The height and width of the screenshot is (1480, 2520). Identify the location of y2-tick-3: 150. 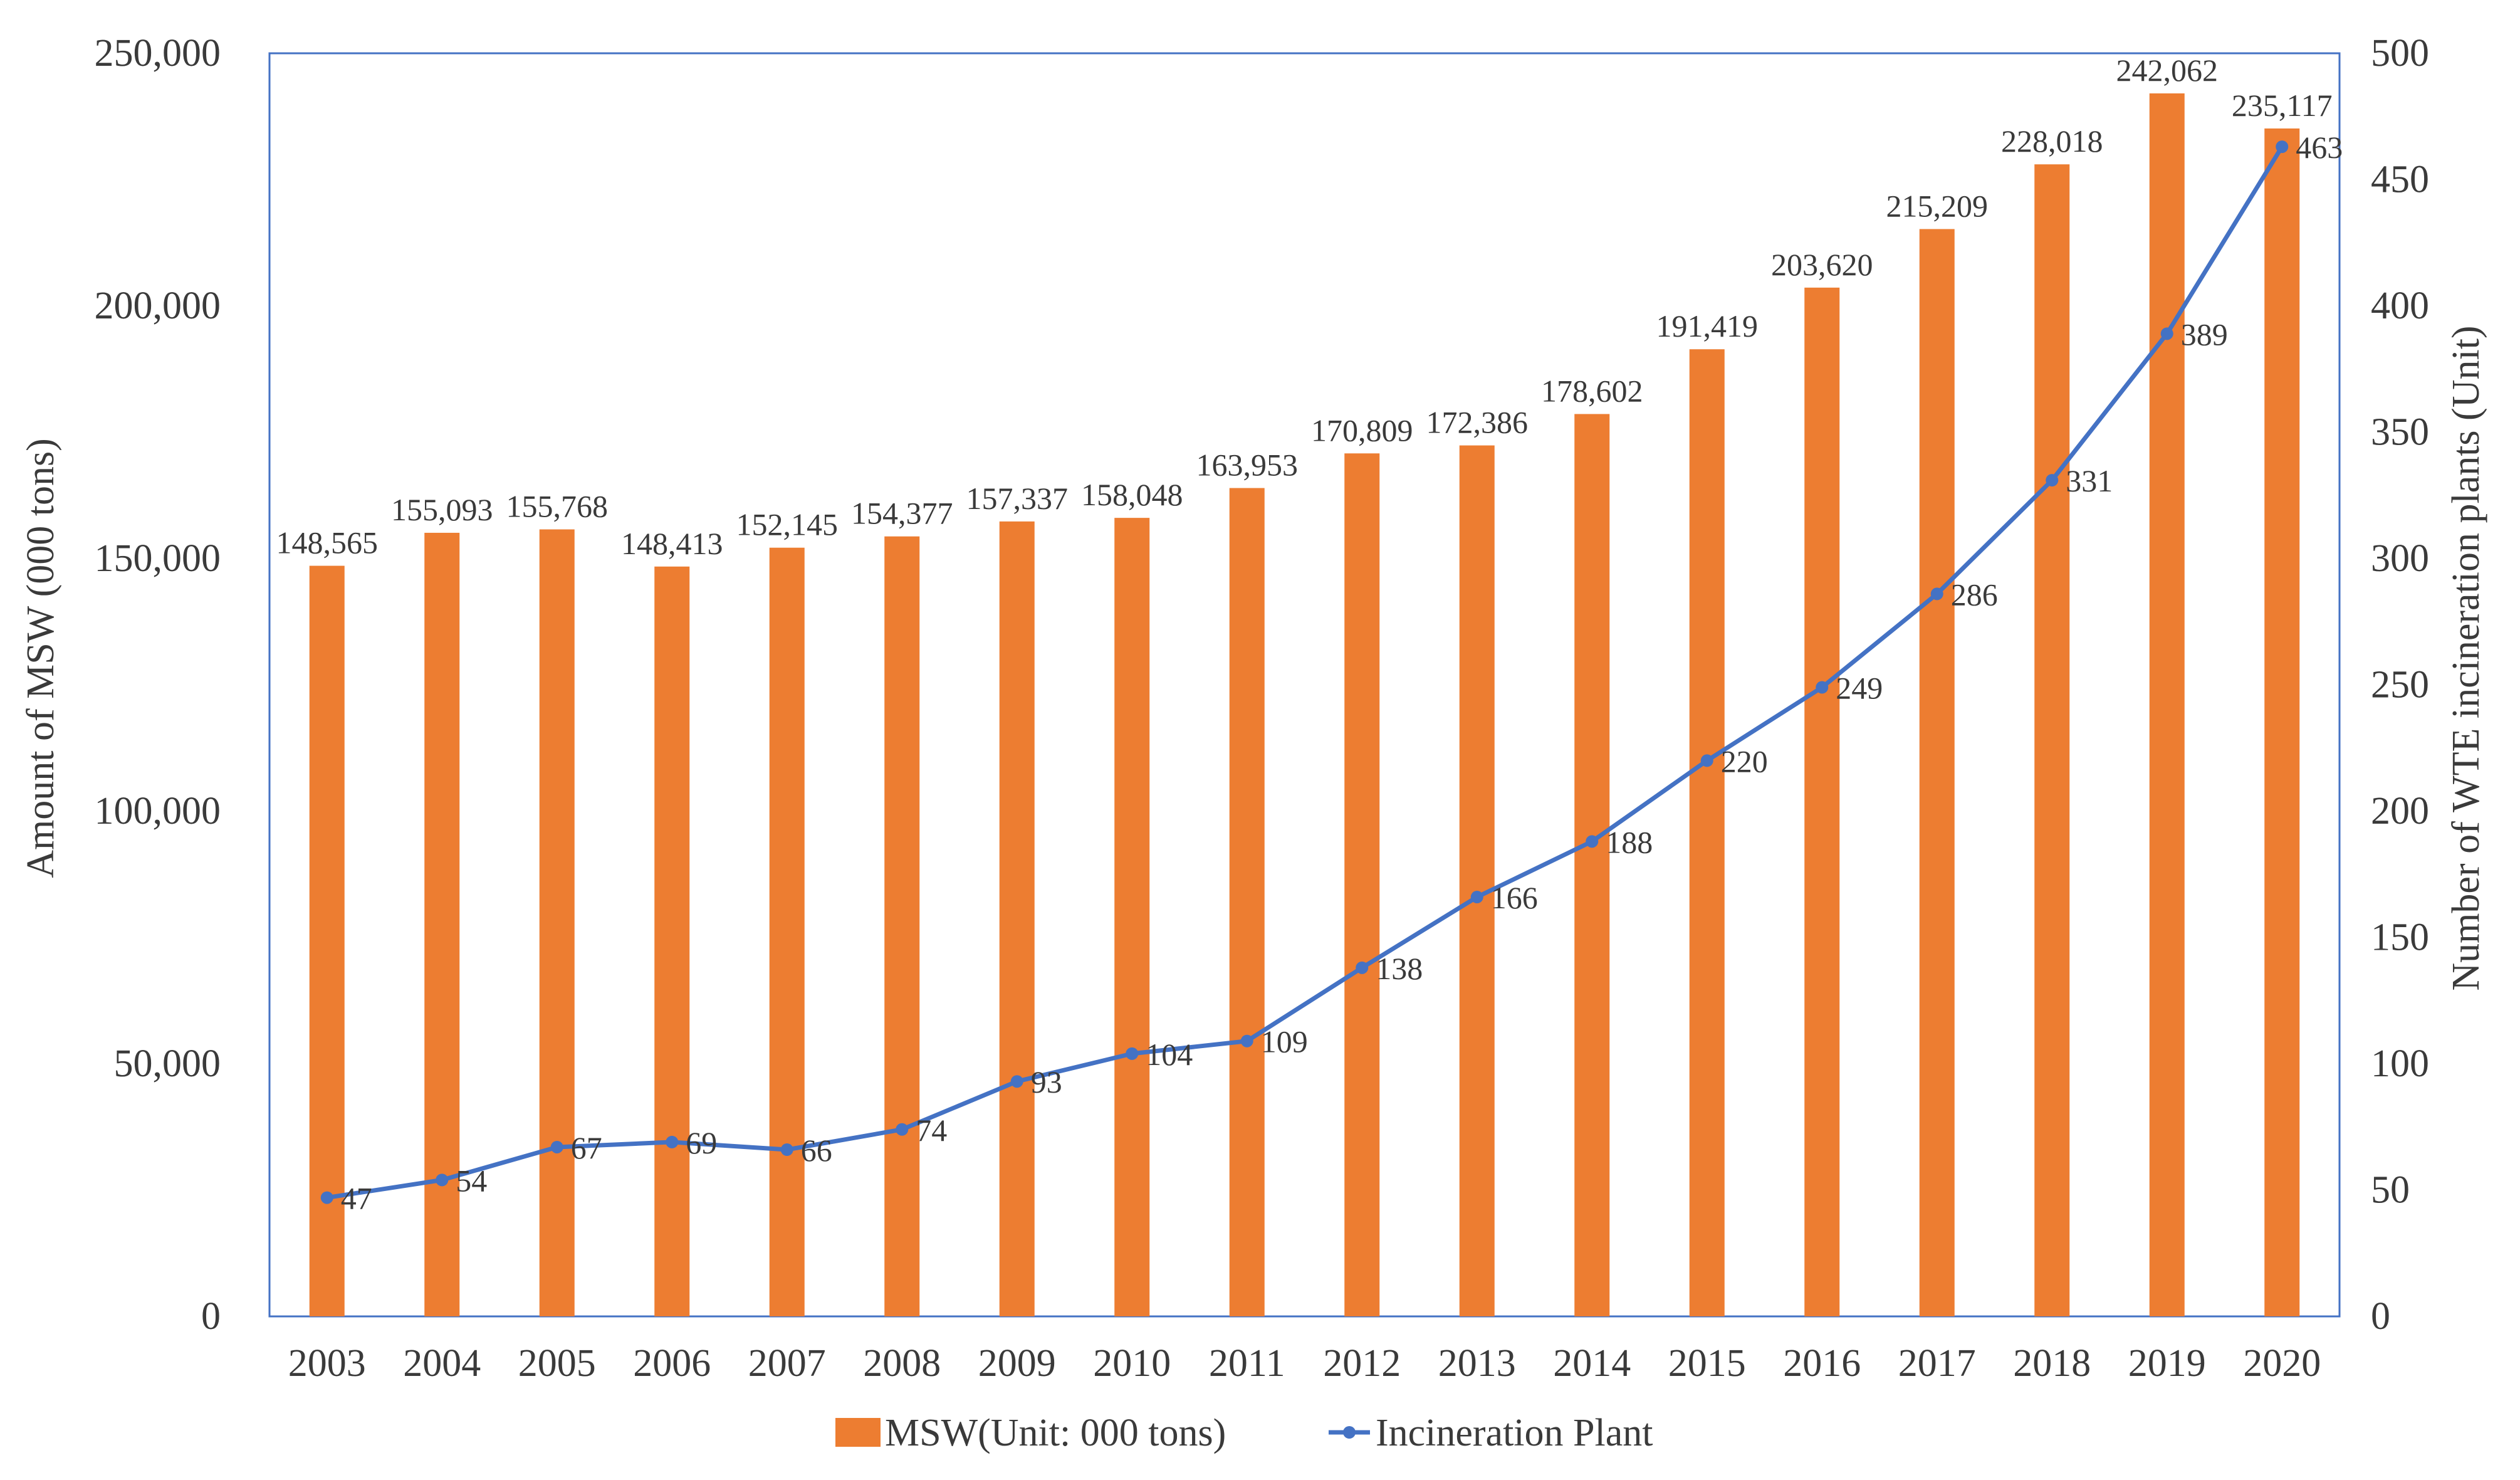
(2400, 938).